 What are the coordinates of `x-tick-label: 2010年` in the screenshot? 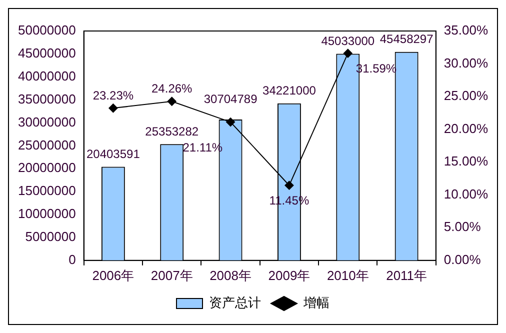 It's located at (347, 275).